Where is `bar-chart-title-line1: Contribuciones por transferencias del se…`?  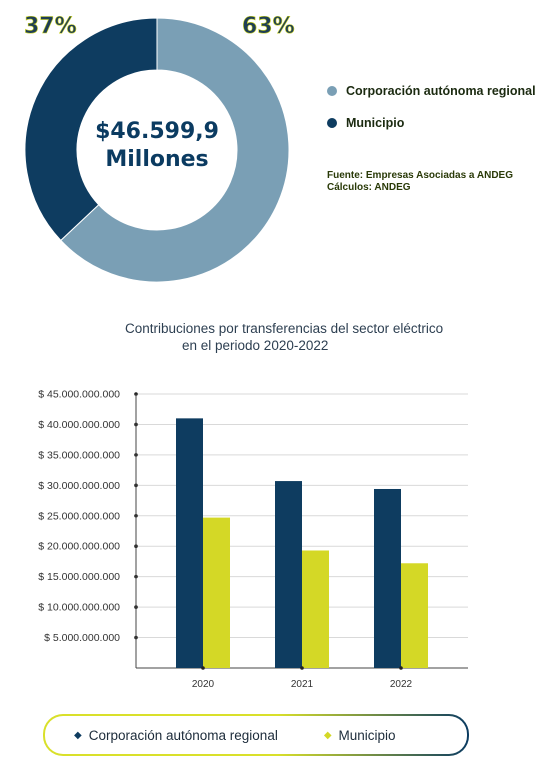
bar-chart-title-line1: Contribuciones por transferencias del se… is located at coordinates (284, 328).